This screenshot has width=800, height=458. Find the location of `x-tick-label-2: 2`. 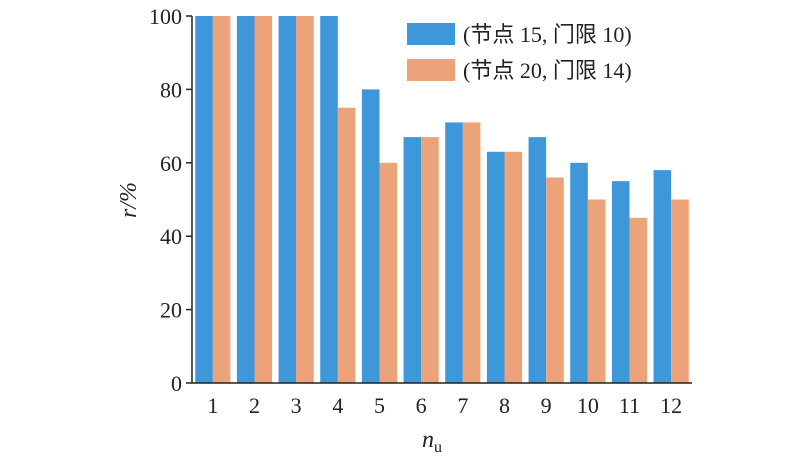

x-tick-label-2: 2 is located at coordinates (254, 405).